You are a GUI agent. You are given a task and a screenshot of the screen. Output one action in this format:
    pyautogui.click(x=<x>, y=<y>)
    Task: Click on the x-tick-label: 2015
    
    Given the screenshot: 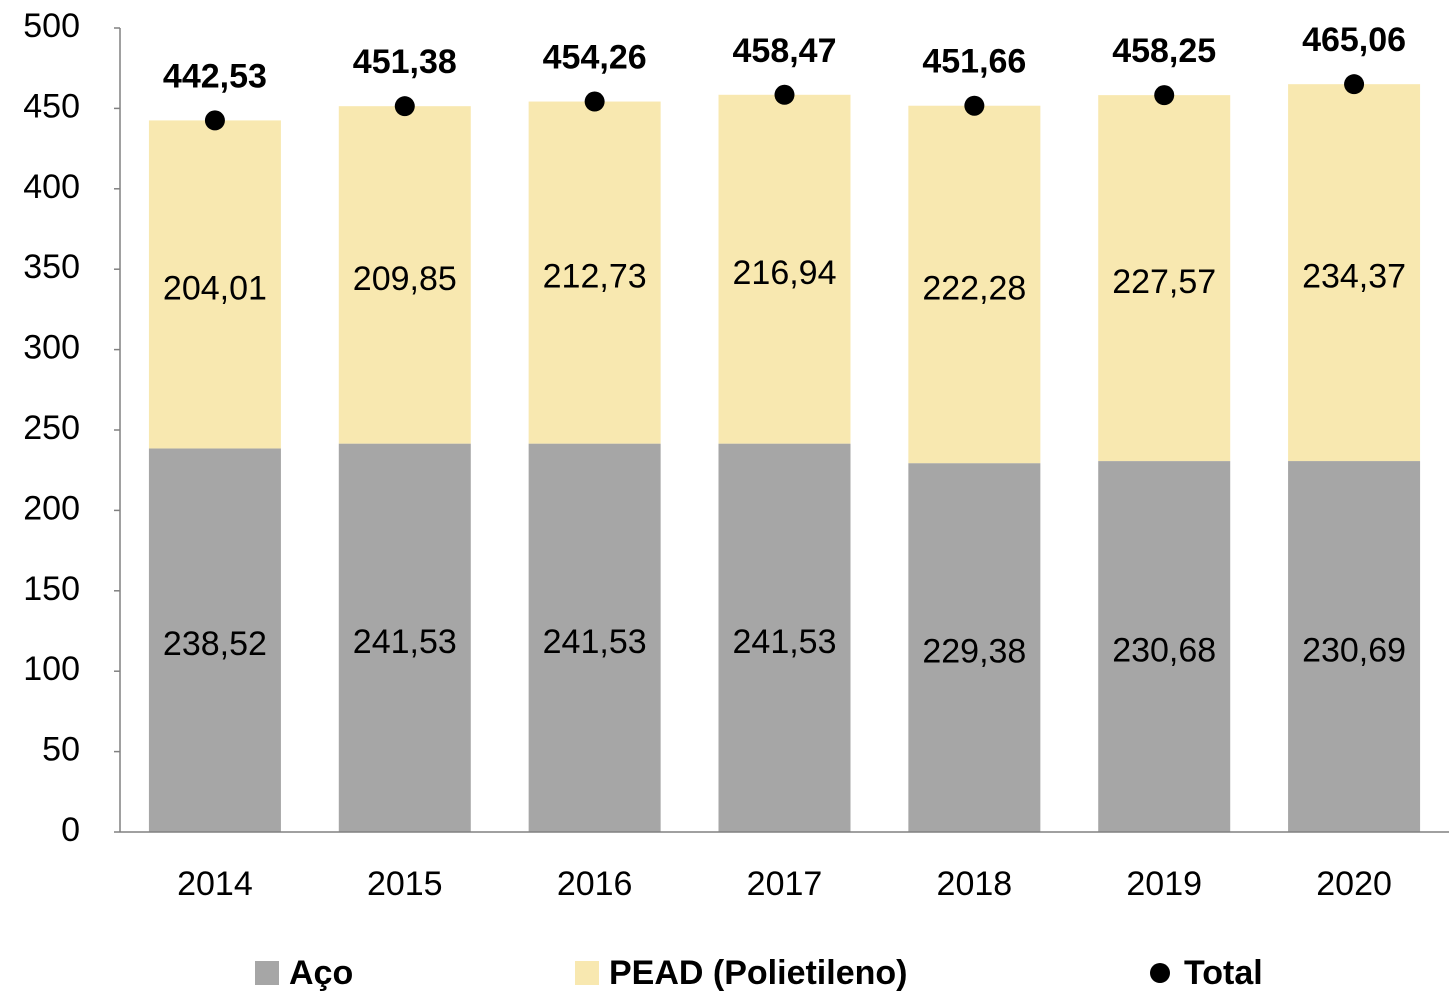 What is the action you would take?
    pyautogui.click(x=405, y=884)
    